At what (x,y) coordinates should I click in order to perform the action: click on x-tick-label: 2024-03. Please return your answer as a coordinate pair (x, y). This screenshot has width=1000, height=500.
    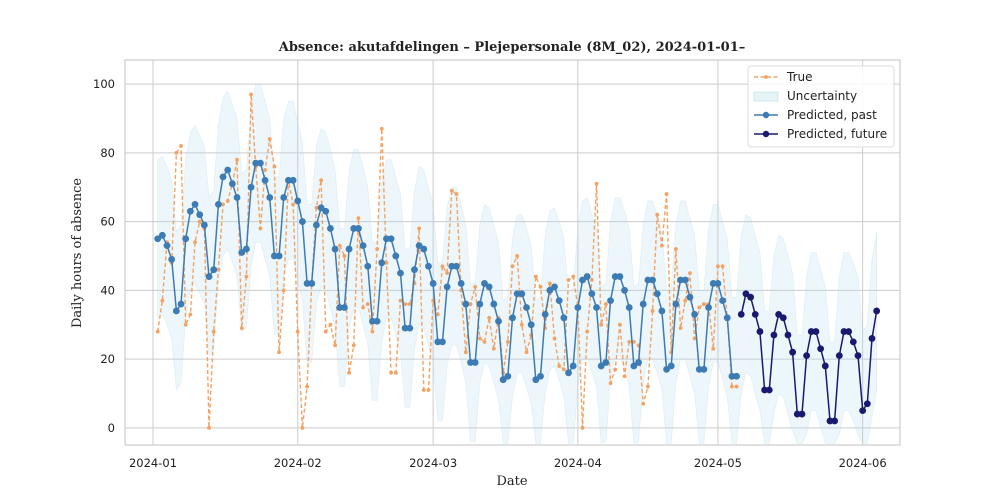
    Looking at the image, I should click on (433, 463).